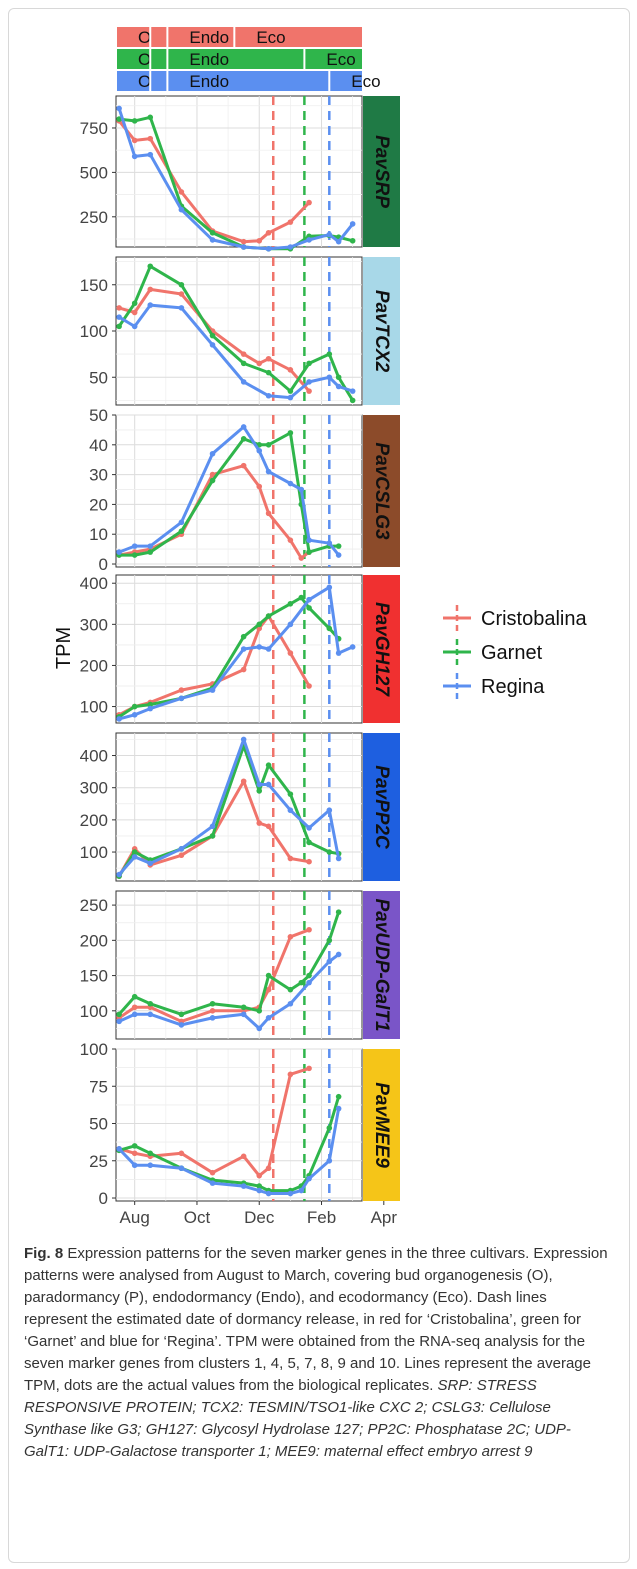  I want to click on y-tick-label: 250, so click(94, 217).